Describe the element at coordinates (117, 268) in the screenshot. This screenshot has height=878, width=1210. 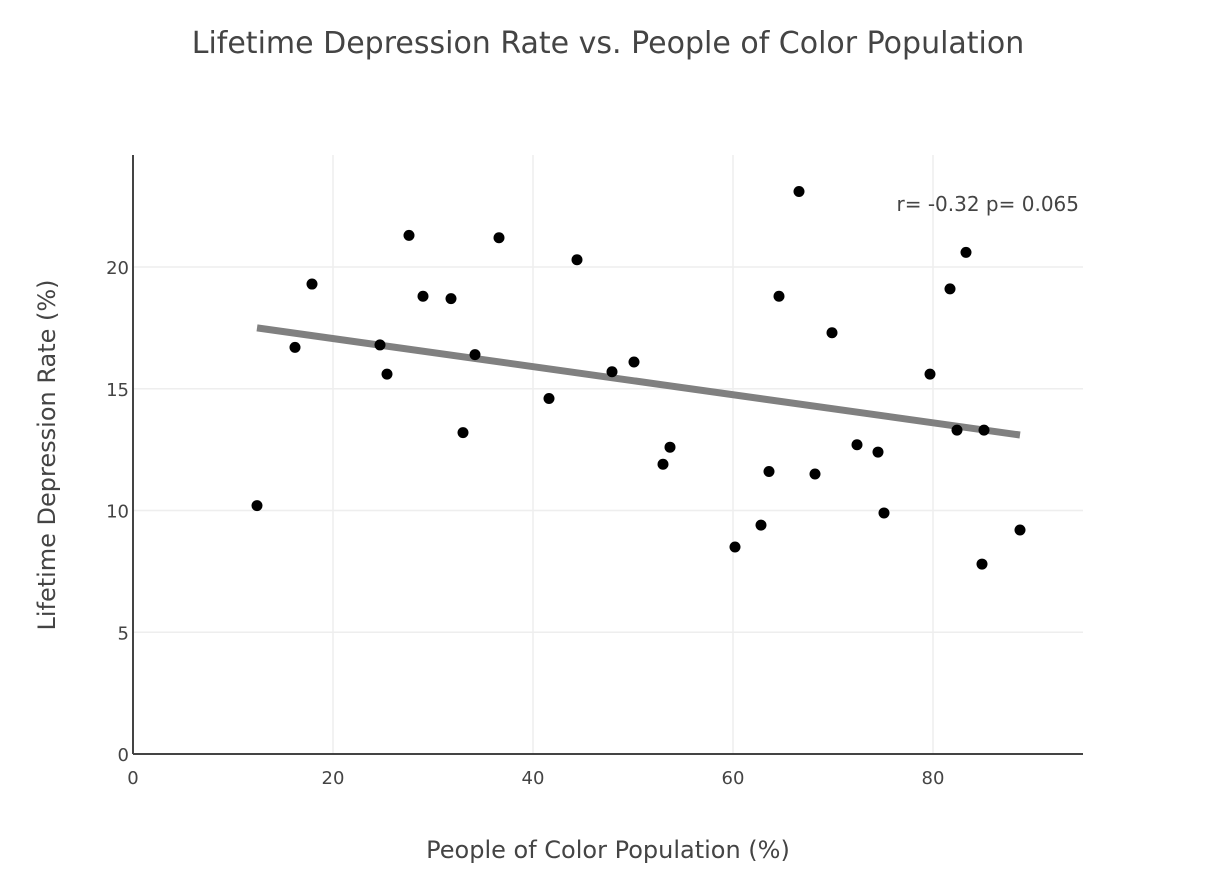
I see `y-tick-label: 20` at that location.